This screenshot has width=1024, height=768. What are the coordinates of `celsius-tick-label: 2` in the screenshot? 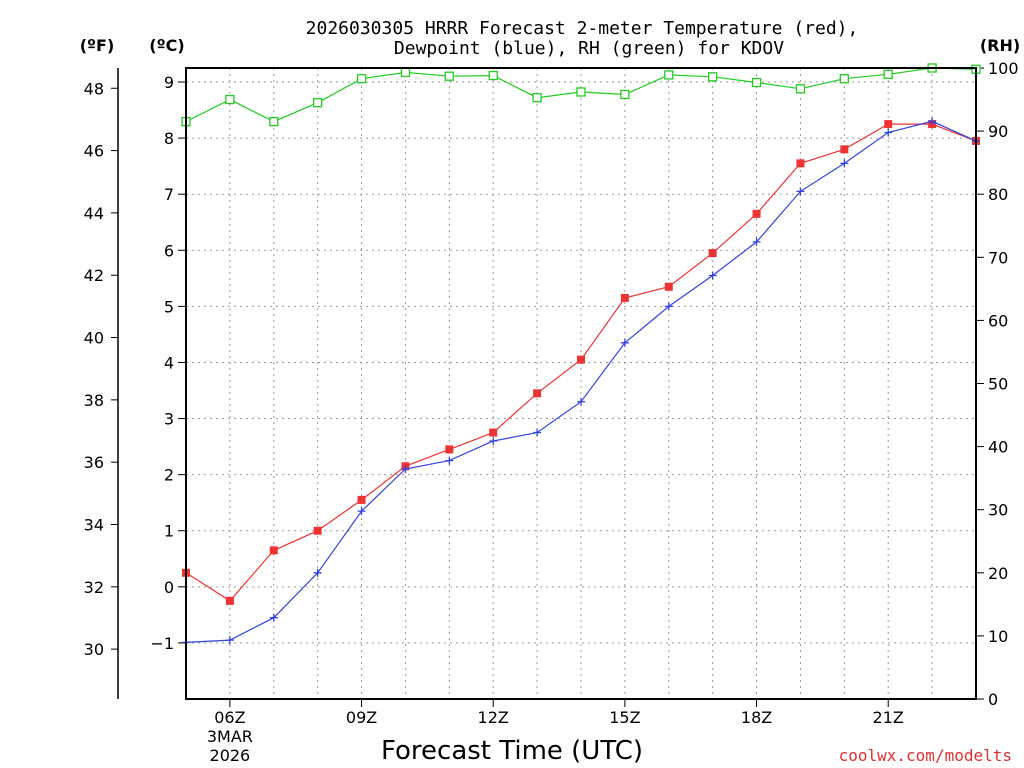 It's located at (169, 475).